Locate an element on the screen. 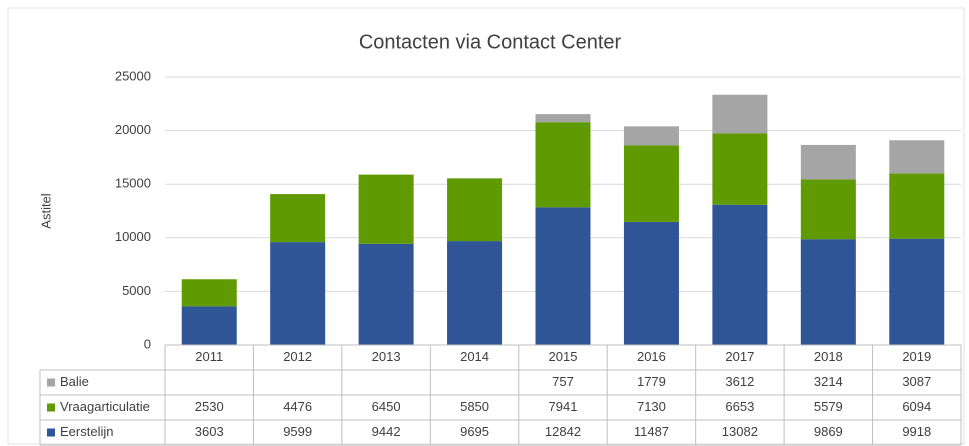  legend-label: Balie is located at coordinates (74, 381).